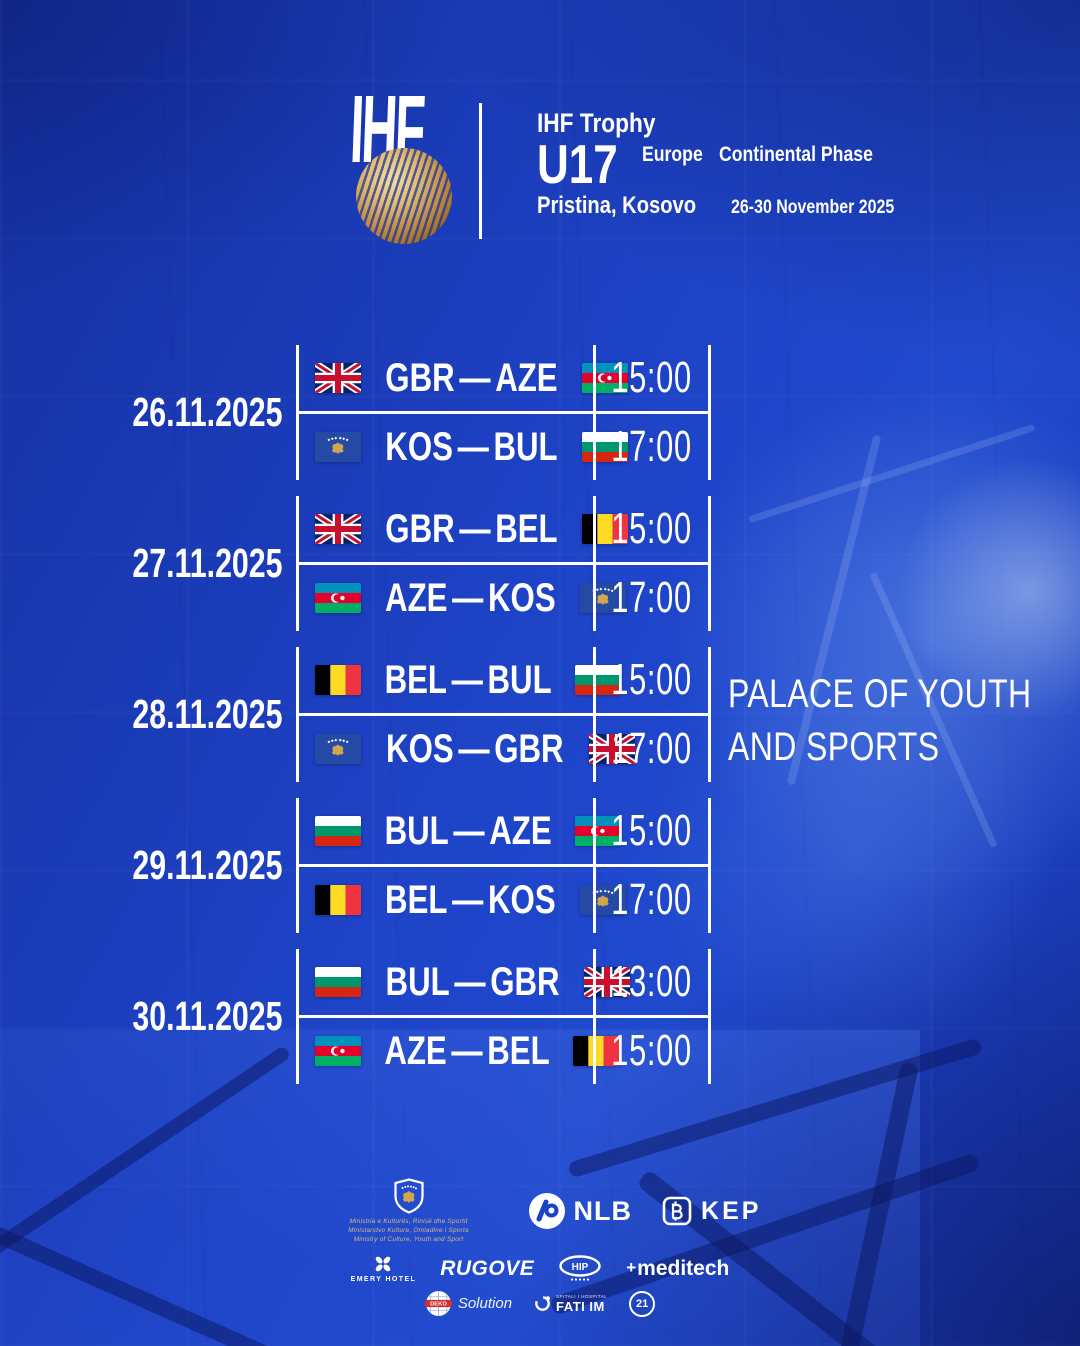 This screenshot has height=1346, width=1080. I want to click on schedule-day-group: 28.11.2025 BEL — BUL 15:00 KOS — GBR, so click(414, 714).